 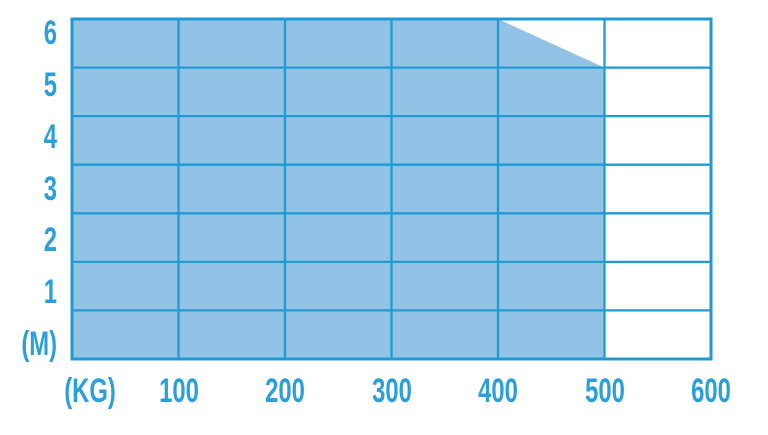 What do you see at coordinates (711, 391) in the screenshot?
I see `x-tick-label: 600` at bounding box center [711, 391].